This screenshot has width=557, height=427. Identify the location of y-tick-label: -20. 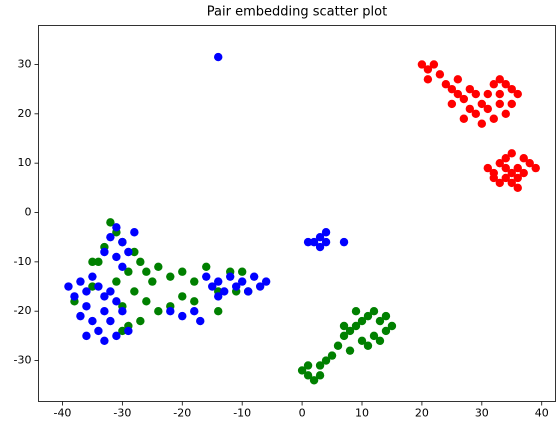
(23, 310).